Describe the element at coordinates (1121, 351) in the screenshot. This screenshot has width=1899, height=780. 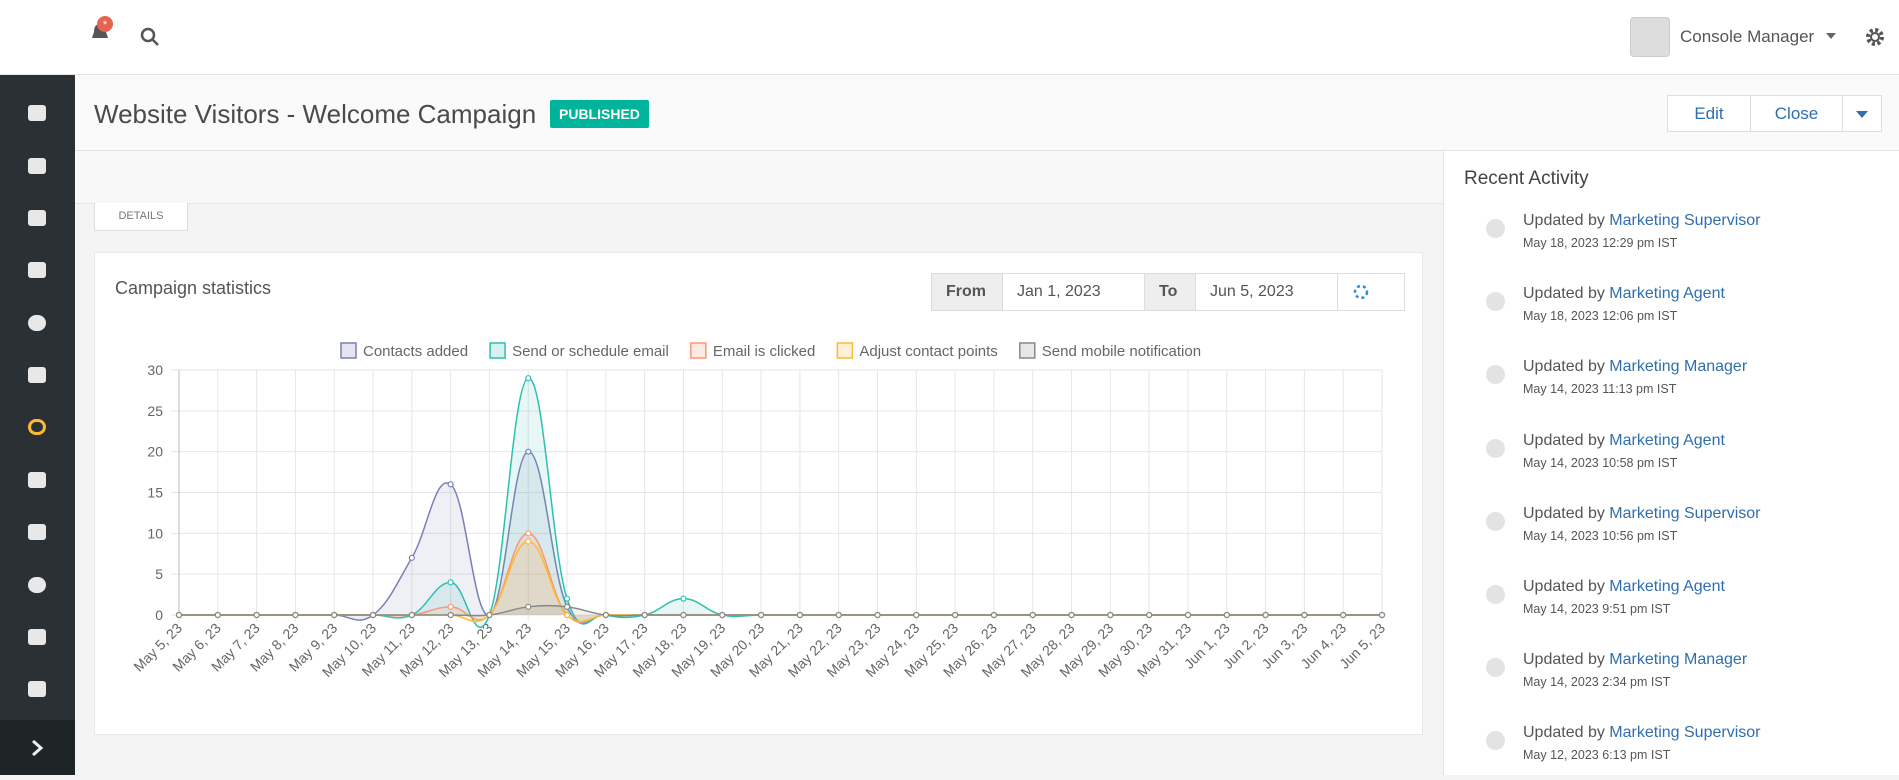
I see `legend-label: Send mobile notification` at that location.